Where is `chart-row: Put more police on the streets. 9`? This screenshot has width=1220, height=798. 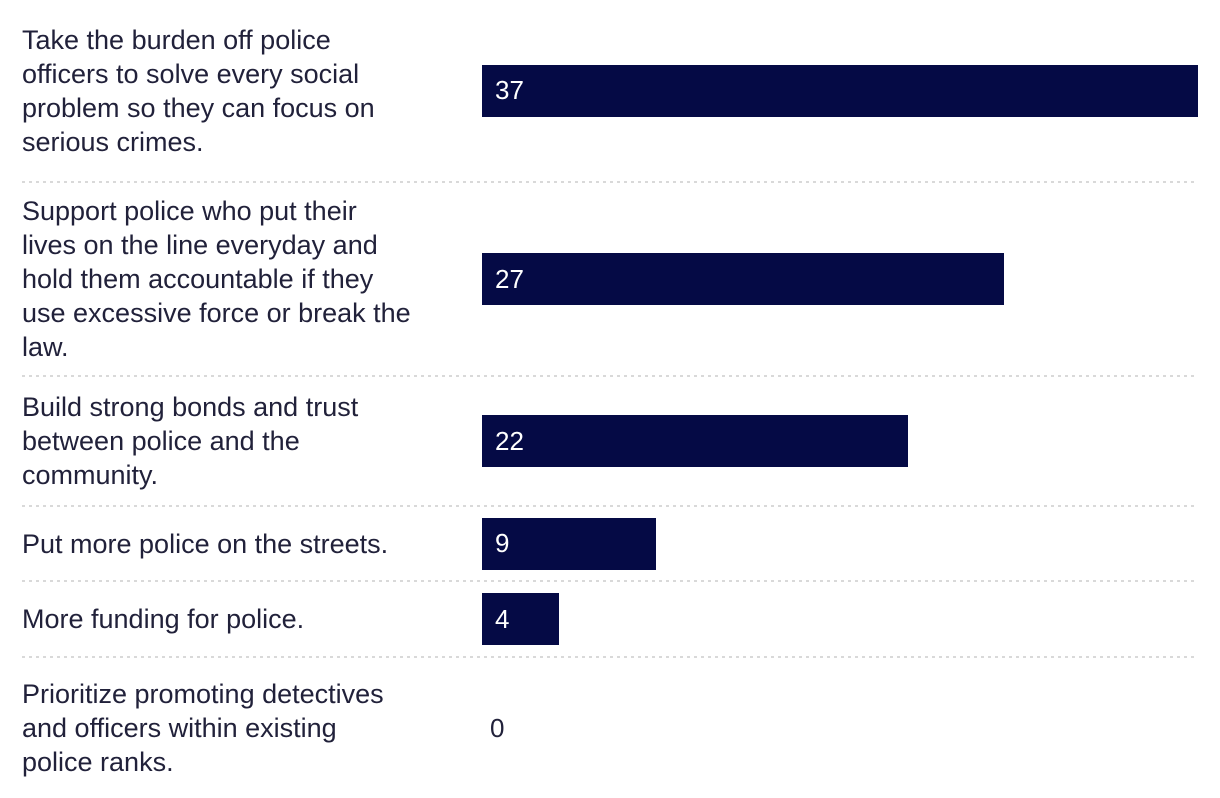 chart-row: Put more police on the streets. 9 is located at coordinates (610, 543).